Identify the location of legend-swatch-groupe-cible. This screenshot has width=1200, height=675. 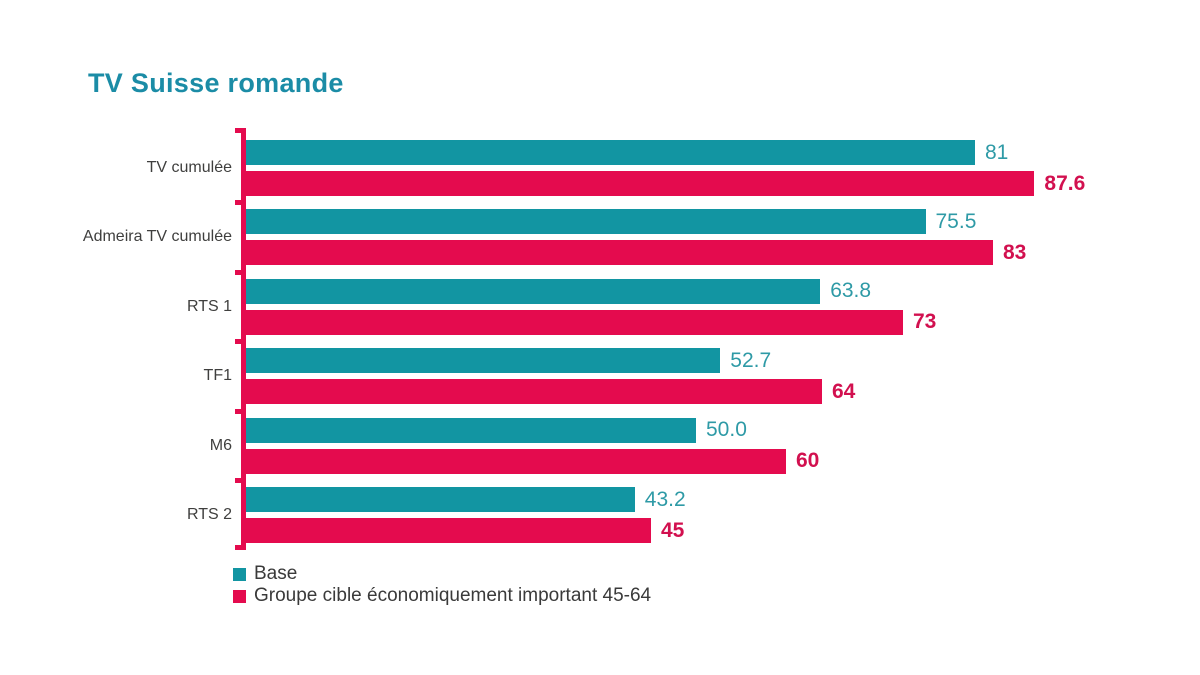
(239, 596).